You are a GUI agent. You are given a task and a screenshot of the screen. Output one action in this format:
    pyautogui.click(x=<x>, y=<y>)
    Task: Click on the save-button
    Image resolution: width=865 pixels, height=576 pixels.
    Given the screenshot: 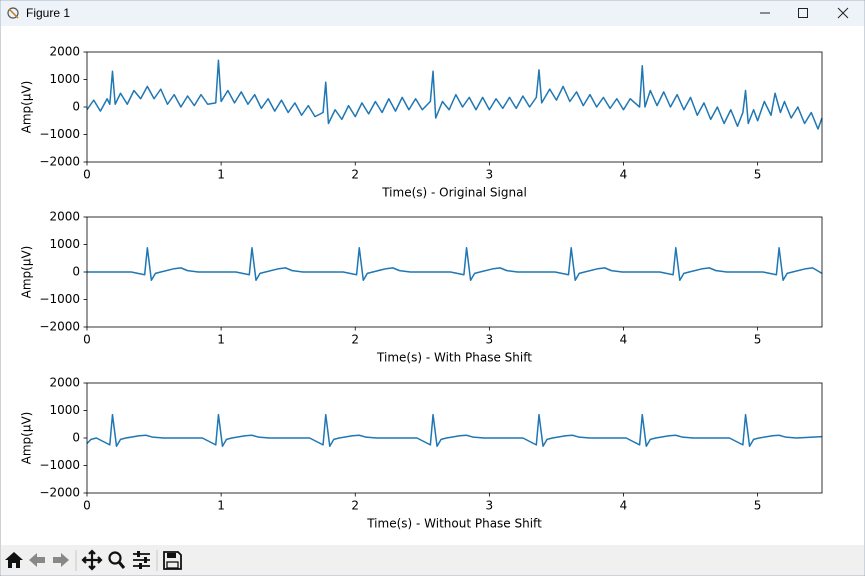 What is the action you would take?
    pyautogui.click(x=172, y=560)
    